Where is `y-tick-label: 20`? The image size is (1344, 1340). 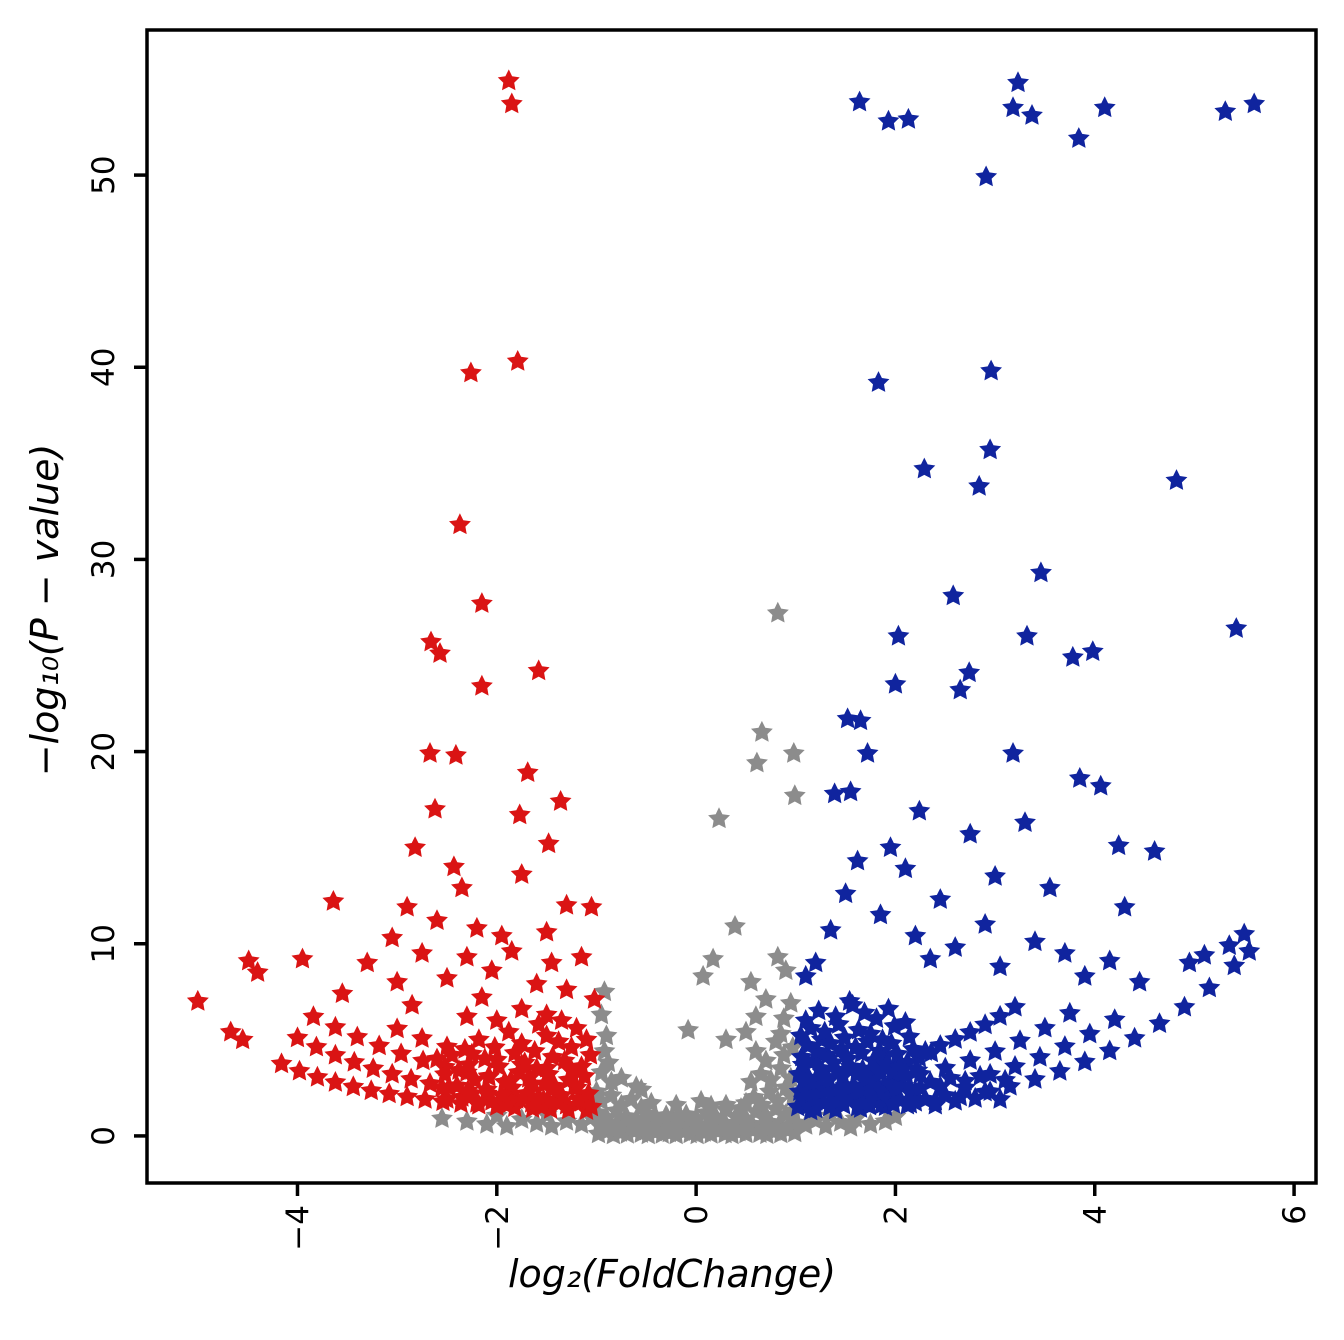
y-tick-label: 20 is located at coordinates (104, 751).